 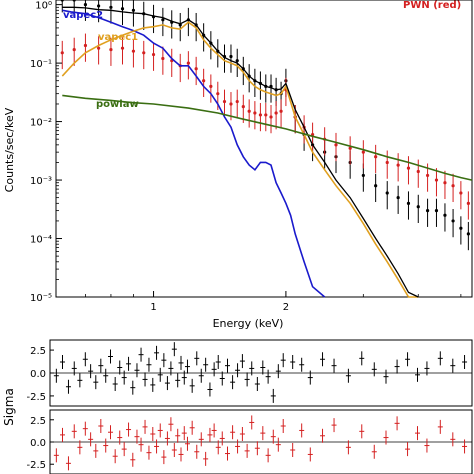 What do you see at coordinates (41, 240) in the screenshot?
I see `y-tick-label: 10⁻⁴` at bounding box center [41, 240].